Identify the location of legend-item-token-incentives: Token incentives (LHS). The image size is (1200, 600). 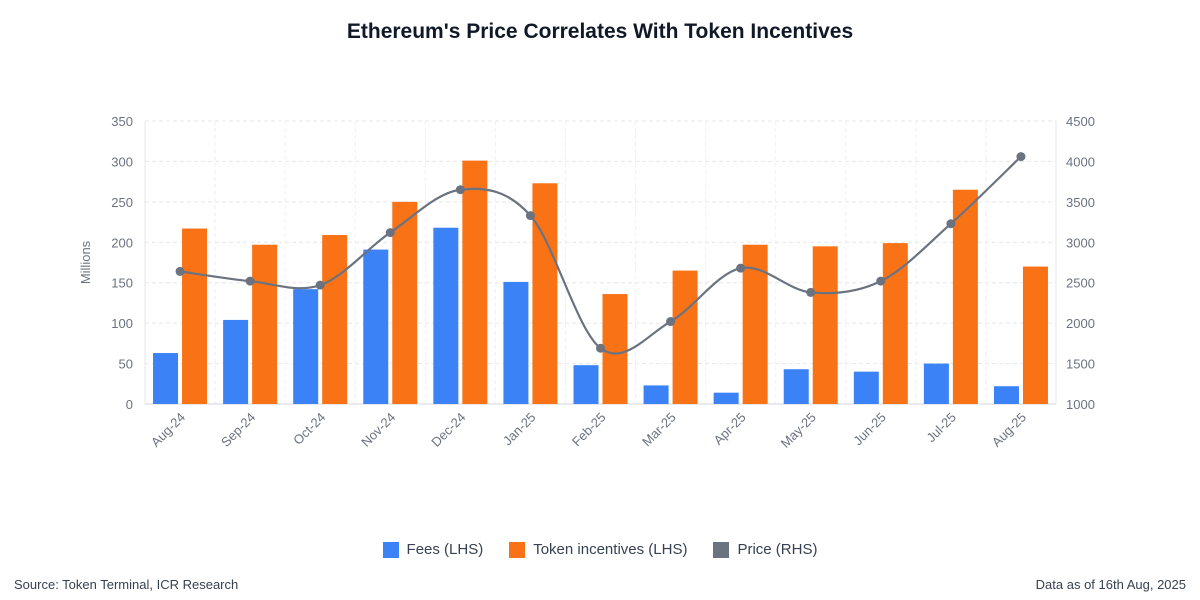
(598, 549).